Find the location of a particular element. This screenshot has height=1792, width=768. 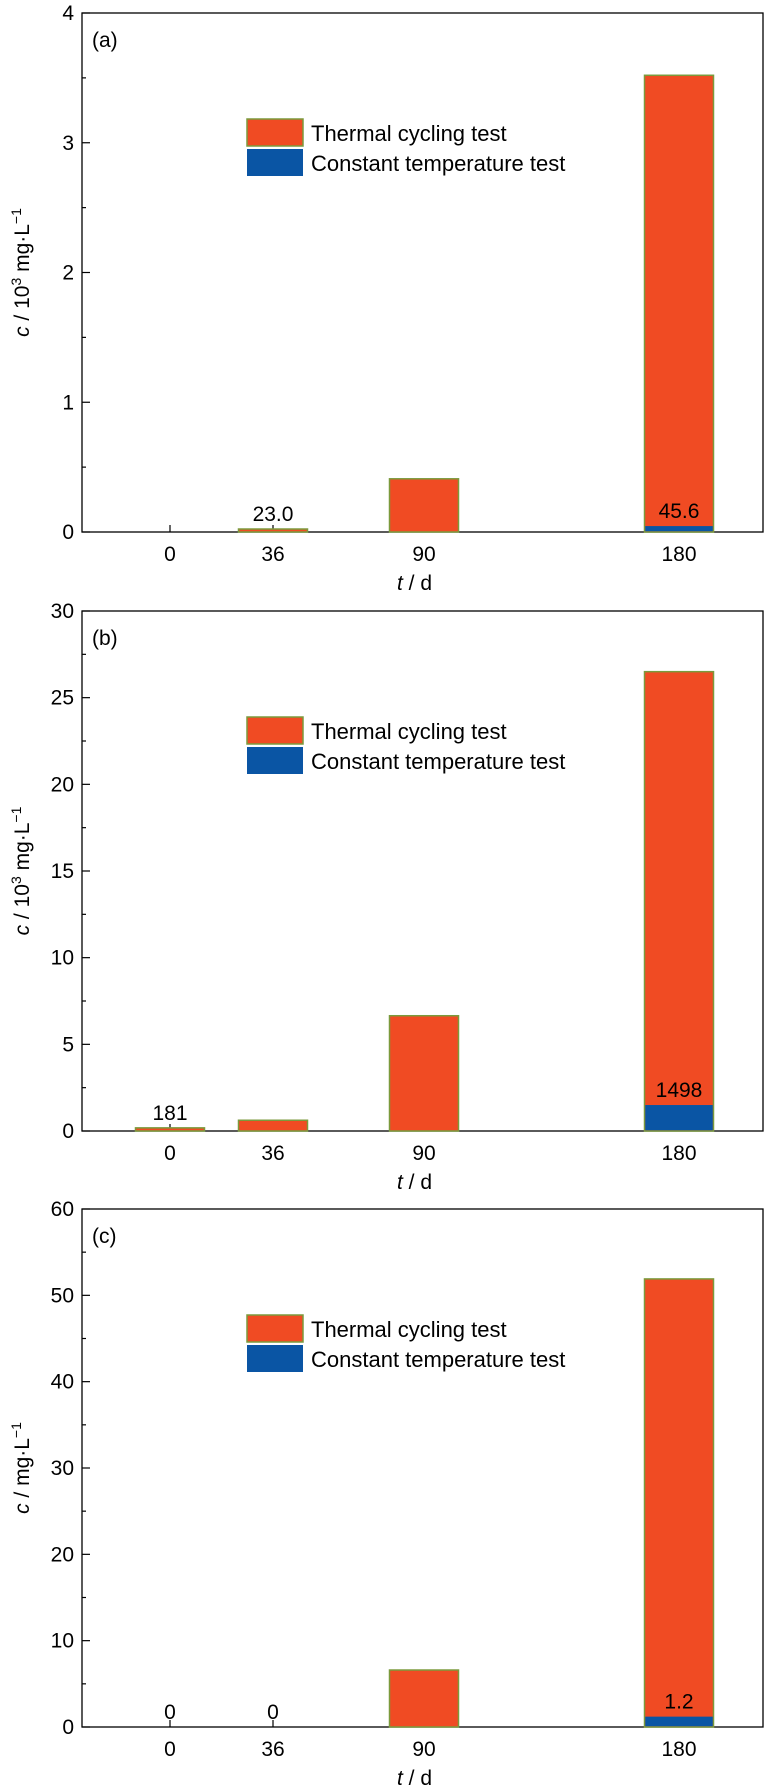

data-label: 23.0 is located at coordinates (273, 514).